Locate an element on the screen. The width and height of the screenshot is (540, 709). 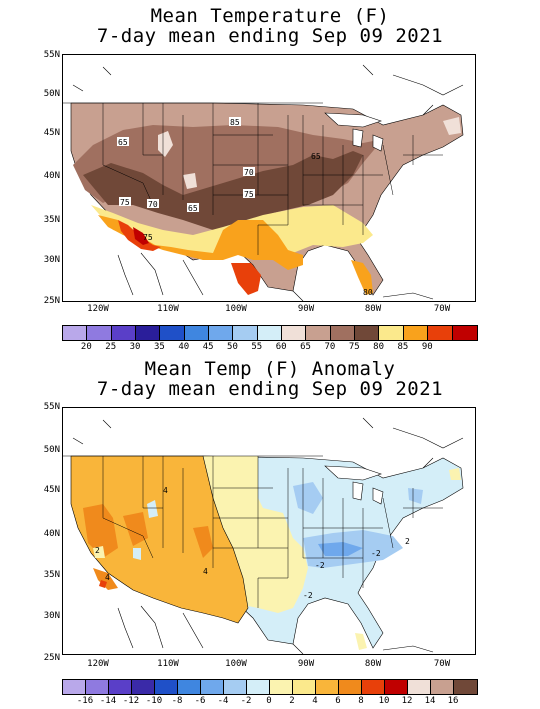
contour-label: 2 is located at coordinates (97, 550).